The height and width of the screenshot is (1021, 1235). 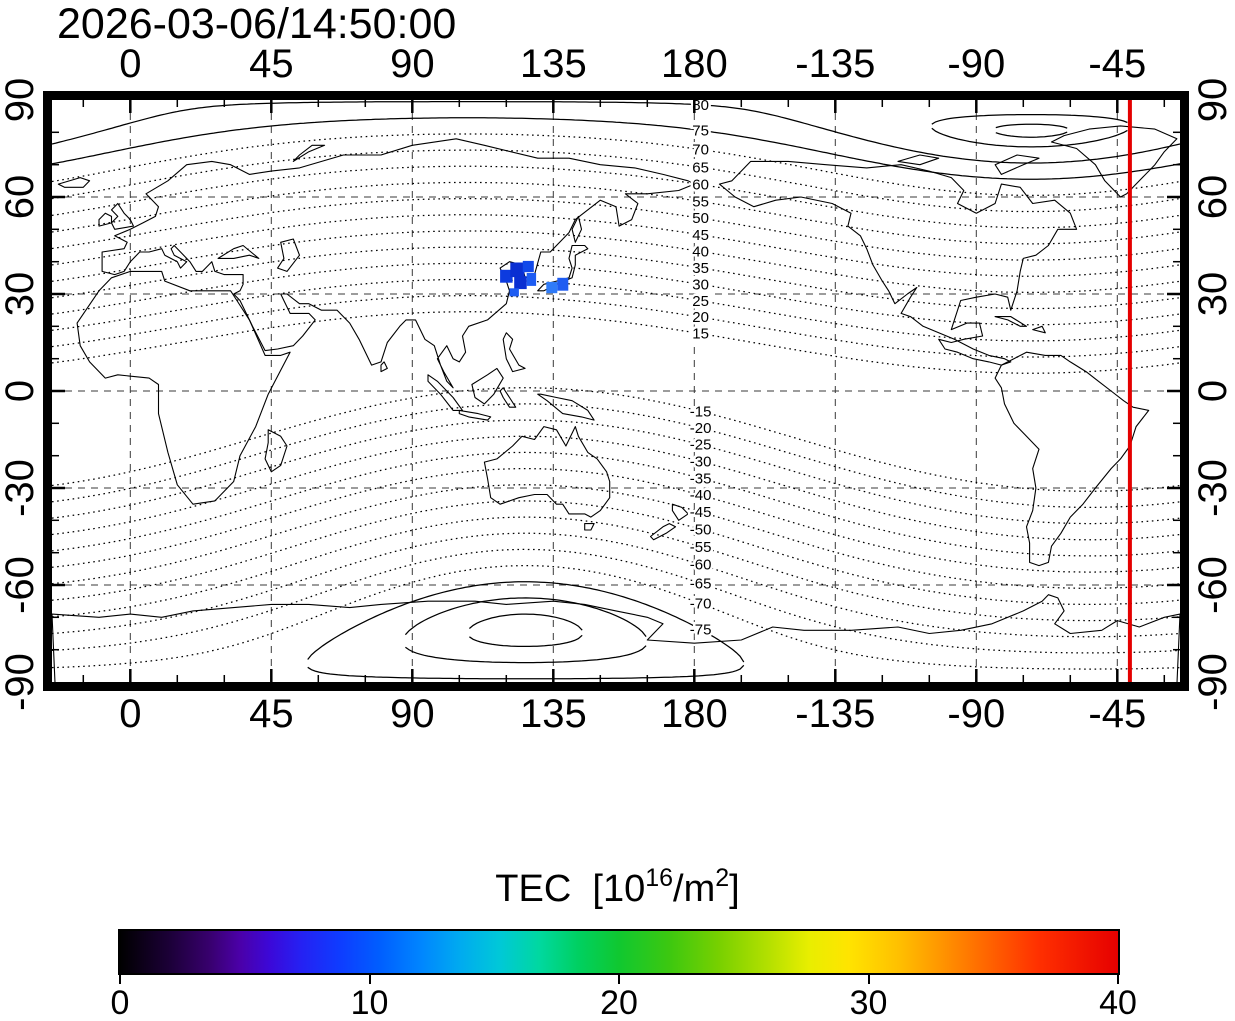 What do you see at coordinates (700, 268) in the screenshot?
I see `contour-label: 35` at bounding box center [700, 268].